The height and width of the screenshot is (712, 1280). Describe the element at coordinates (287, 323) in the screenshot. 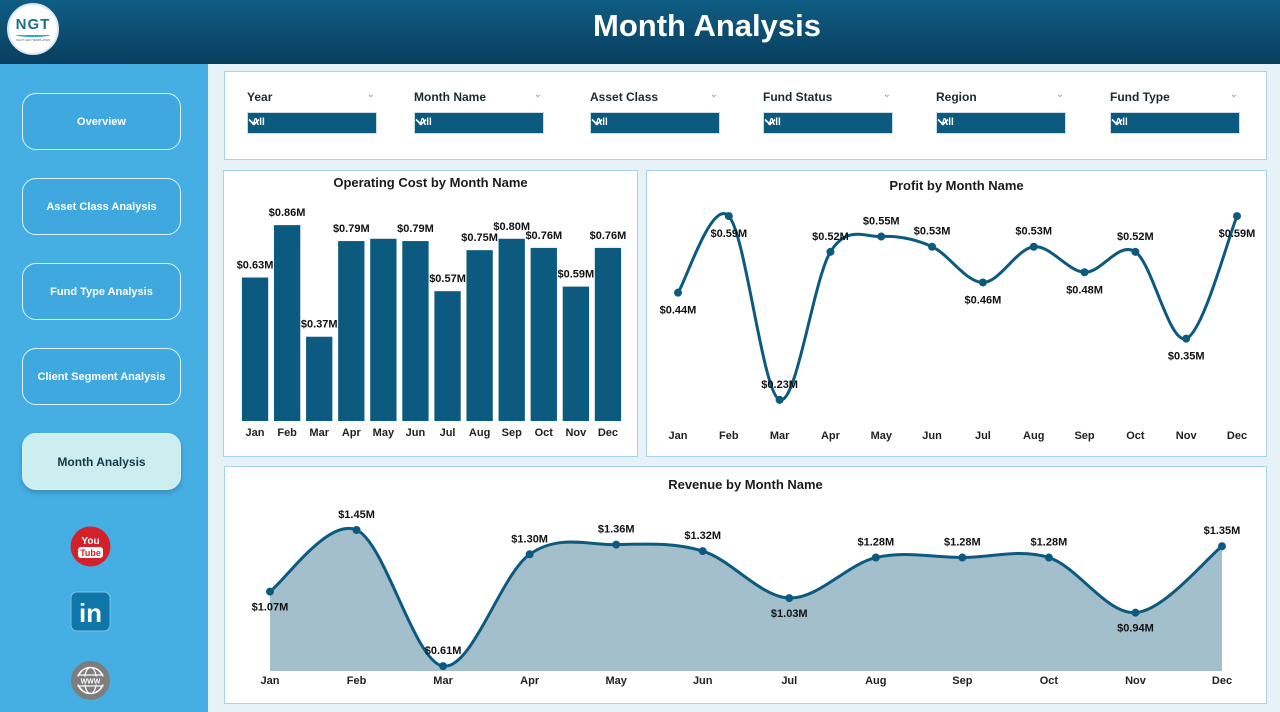

I see `bar-feb` at that location.